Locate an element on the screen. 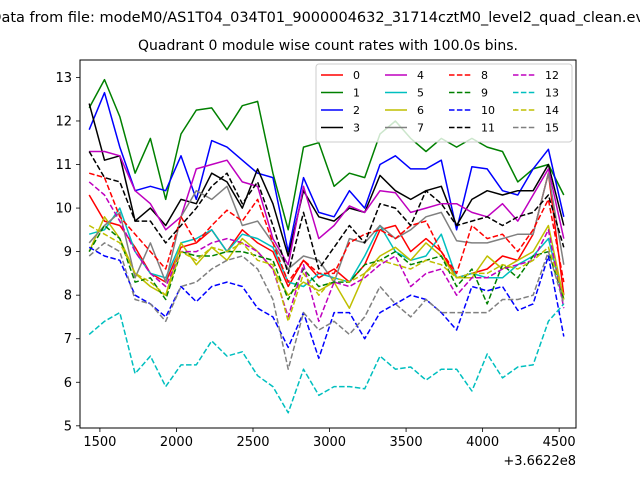 The image size is (640, 480). legend-label: 1 is located at coordinates (356, 93).